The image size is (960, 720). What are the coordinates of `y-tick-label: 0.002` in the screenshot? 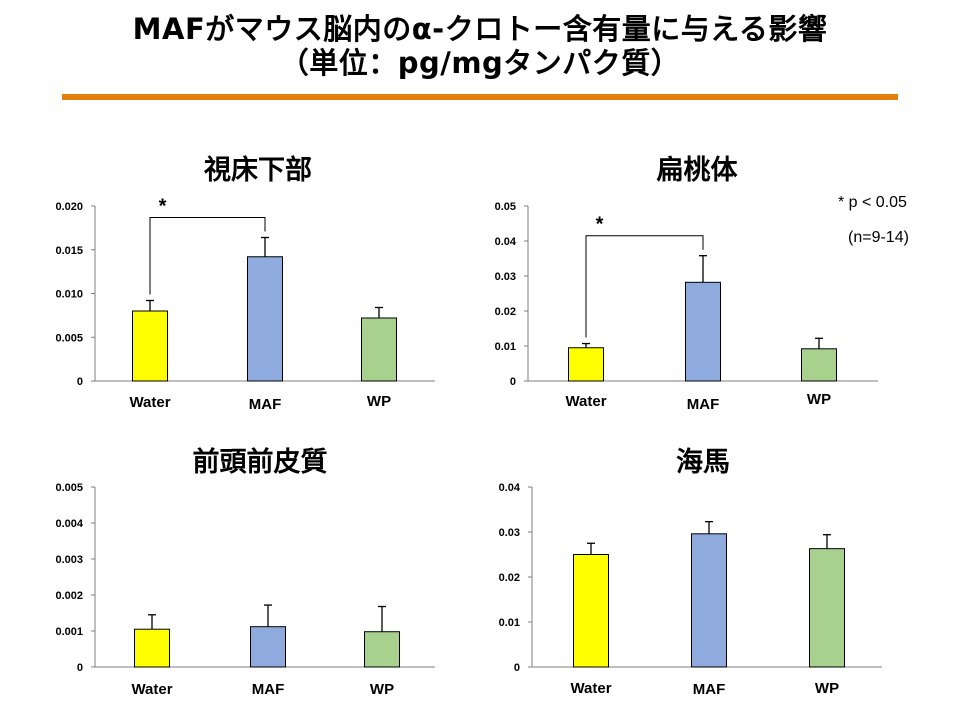 It's located at (69, 596).